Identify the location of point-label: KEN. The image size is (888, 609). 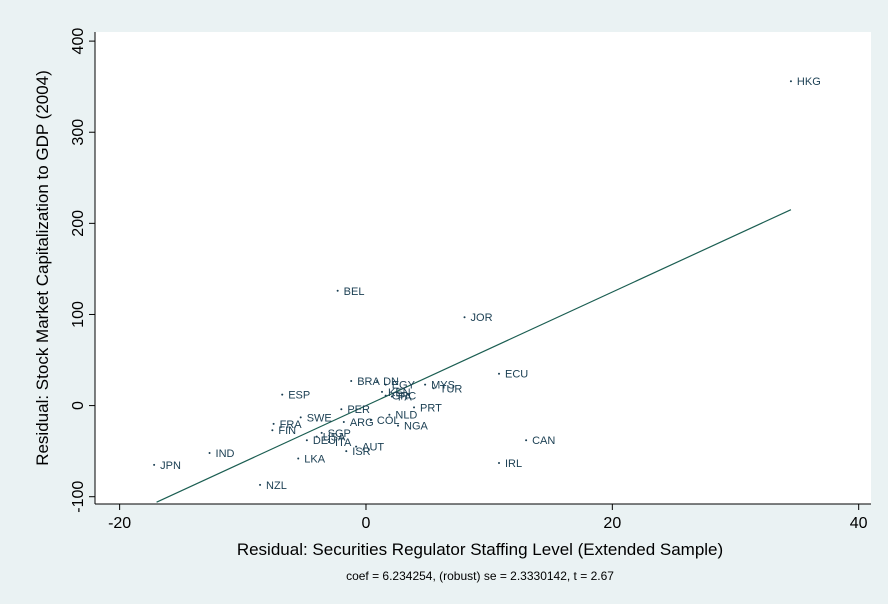
(399, 393).